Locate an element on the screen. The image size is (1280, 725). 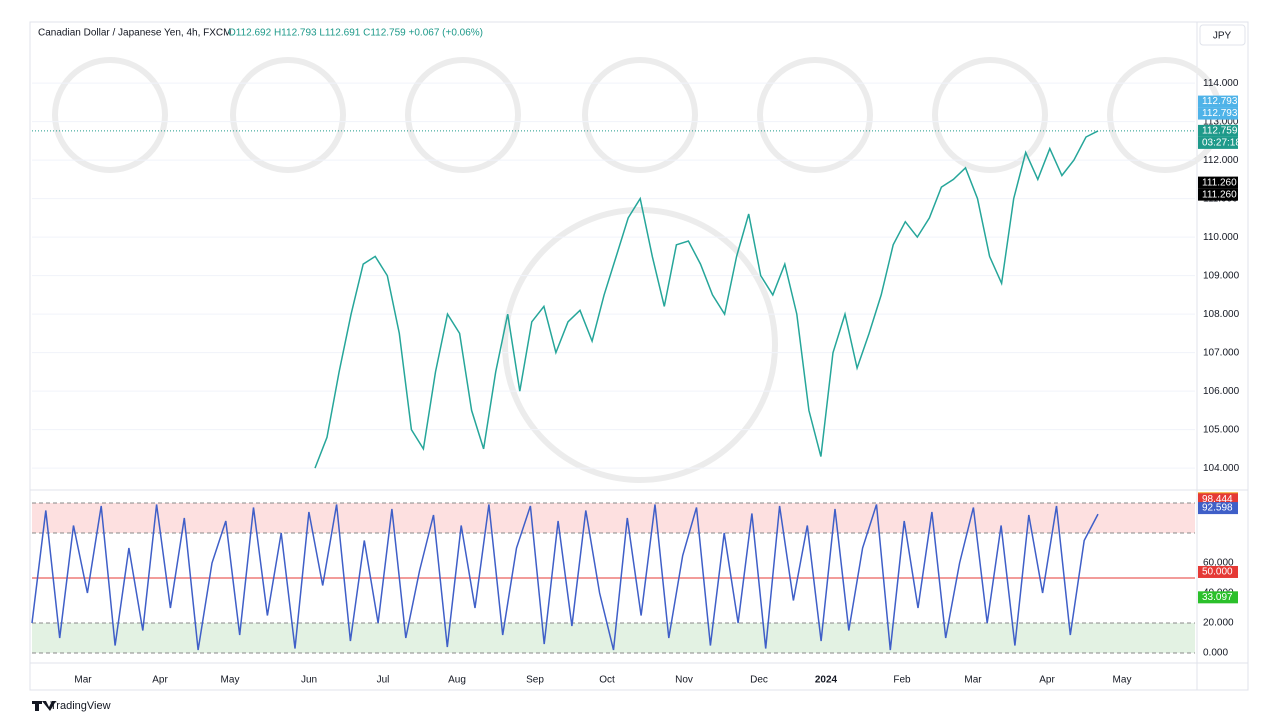
price-label-text: 112.759 is located at coordinates (1220, 131).